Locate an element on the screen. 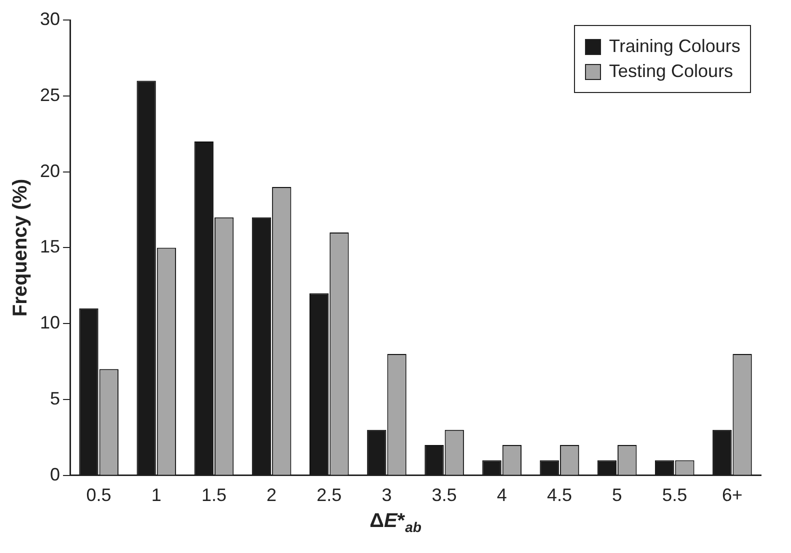 This screenshot has height=553, width=791. y-tick-label: 30 is located at coordinates (50, 18).